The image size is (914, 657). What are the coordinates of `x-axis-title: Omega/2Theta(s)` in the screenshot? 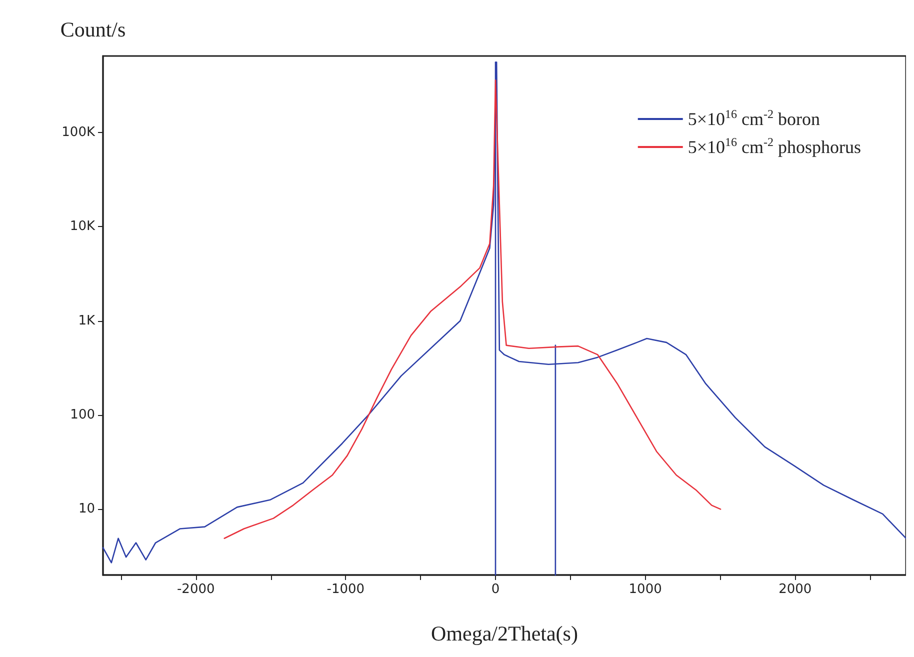 It's located at (504, 634).